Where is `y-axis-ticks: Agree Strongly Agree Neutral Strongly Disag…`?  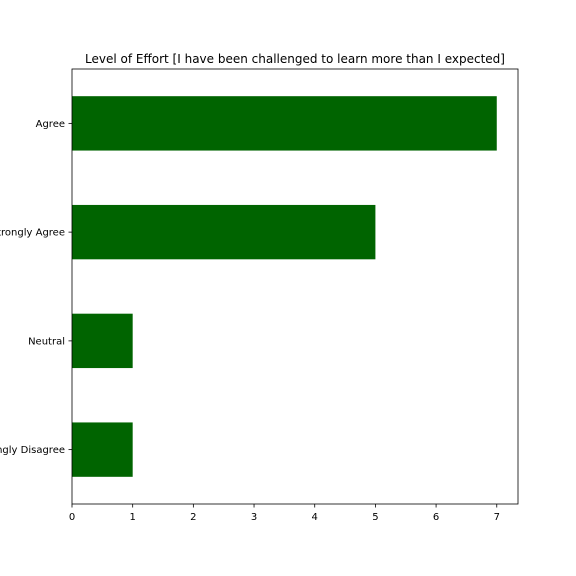
y-axis-ticks: Agree Strongly Agree Neutral Strongly Disag… is located at coordinates (36, 287).